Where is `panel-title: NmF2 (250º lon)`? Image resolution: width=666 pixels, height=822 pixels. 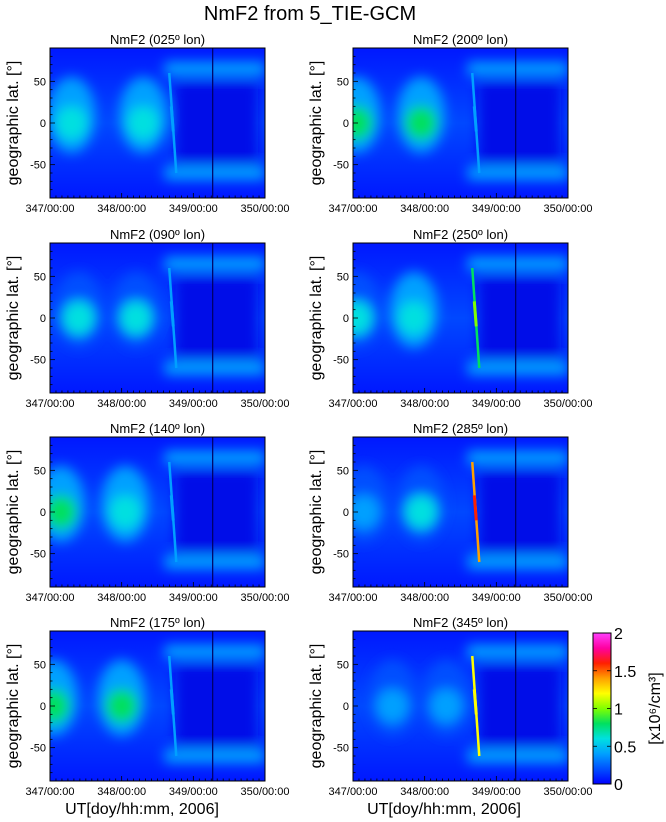
panel-title: NmF2 (250º lon) is located at coordinates (460, 234).